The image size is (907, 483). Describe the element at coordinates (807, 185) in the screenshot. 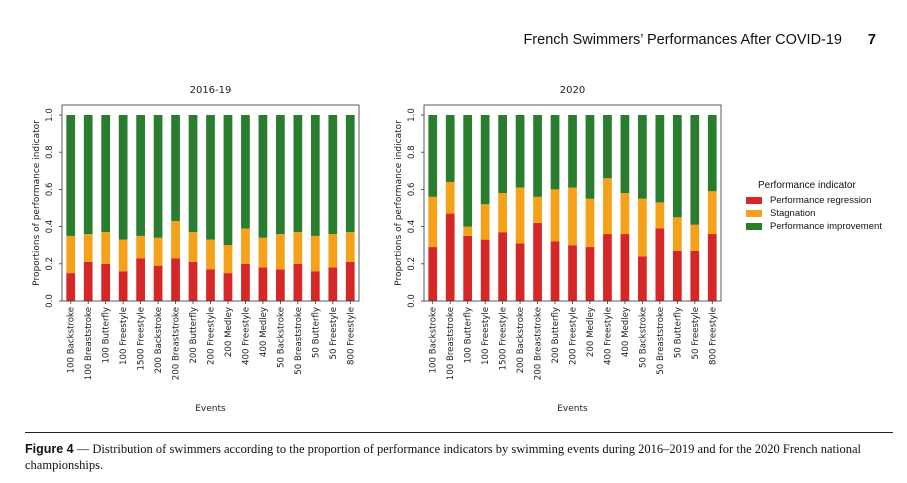

I see `legend-title: Performance indicator` at that location.